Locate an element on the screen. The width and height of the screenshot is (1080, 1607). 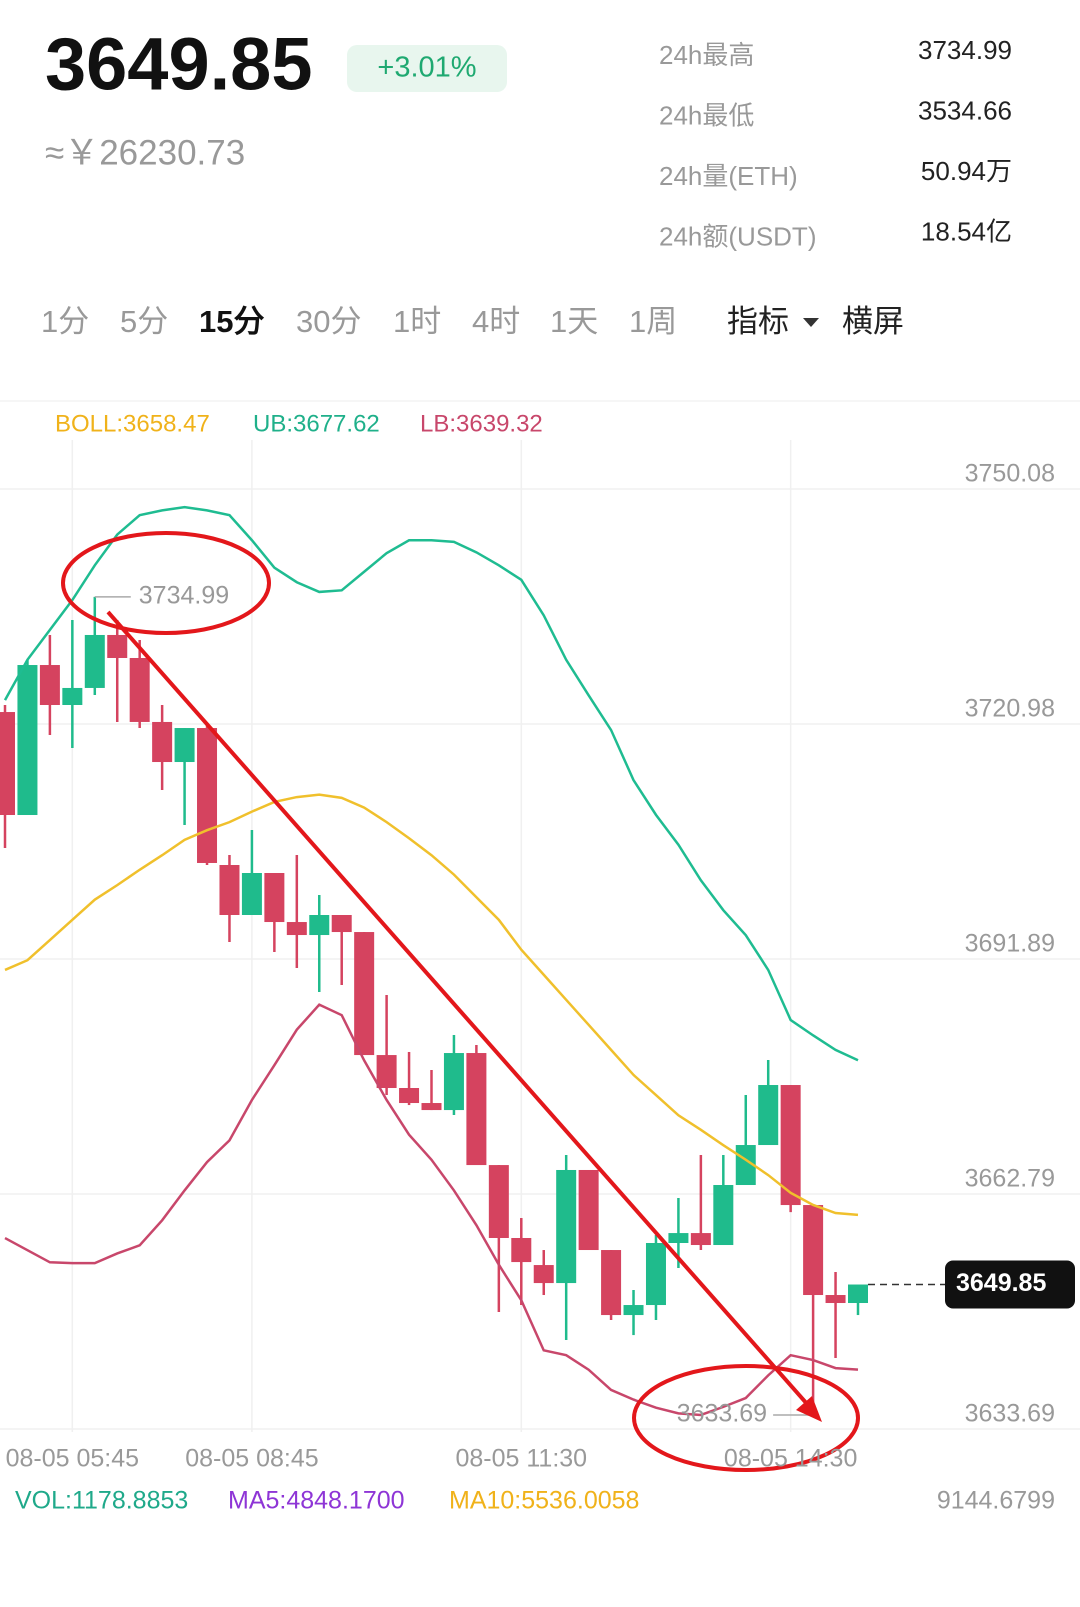
ma10-label: MA10:5536.0058 is located at coordinates (544, 1501).